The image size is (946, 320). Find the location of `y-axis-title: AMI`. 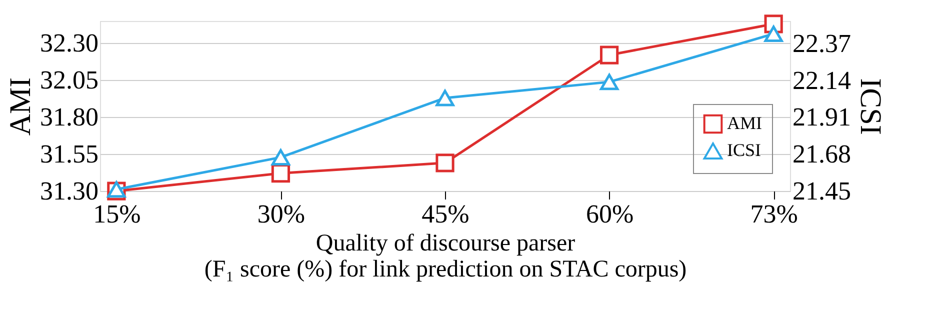

y-axis-title: AMI is located at coordinates (20, 106).